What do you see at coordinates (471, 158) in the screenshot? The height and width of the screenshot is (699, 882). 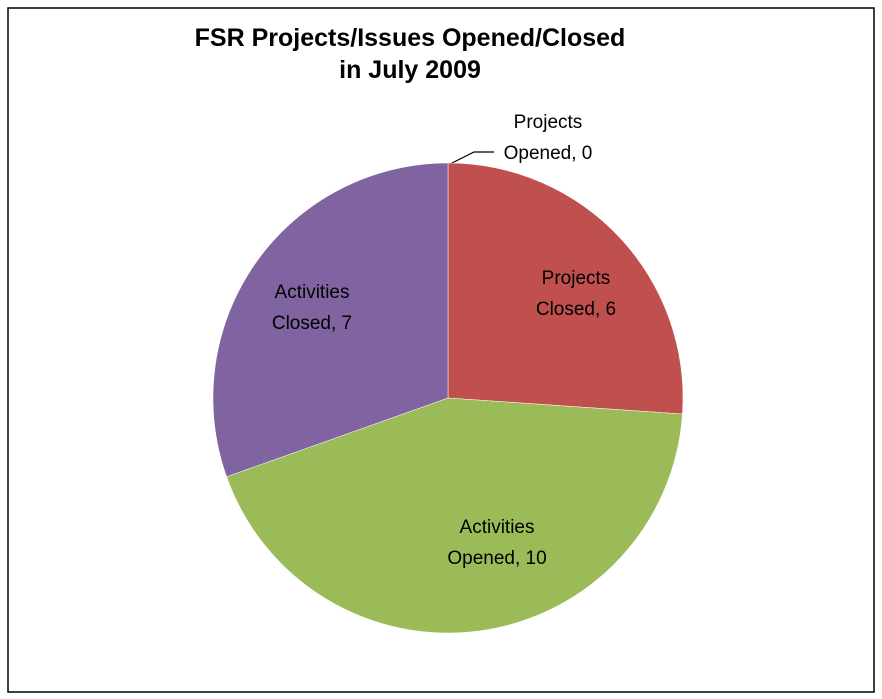 I see `leader-line` at bounding box center [471, 158].